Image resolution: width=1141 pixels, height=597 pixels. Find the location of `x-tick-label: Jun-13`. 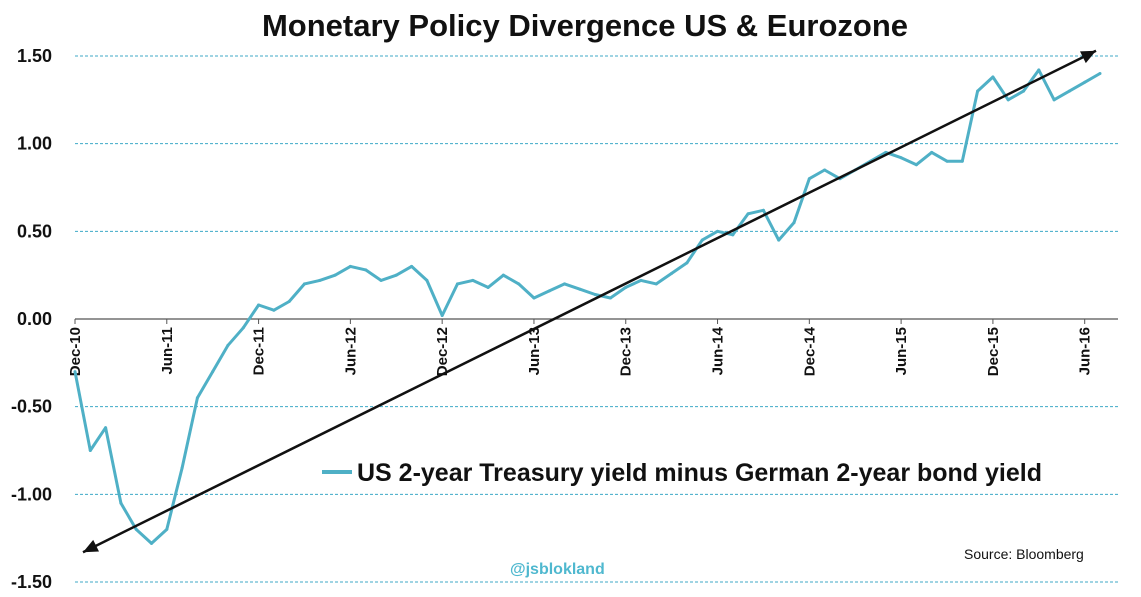

x-tick-label: Jun-13 is located at coordinates (534, 351).